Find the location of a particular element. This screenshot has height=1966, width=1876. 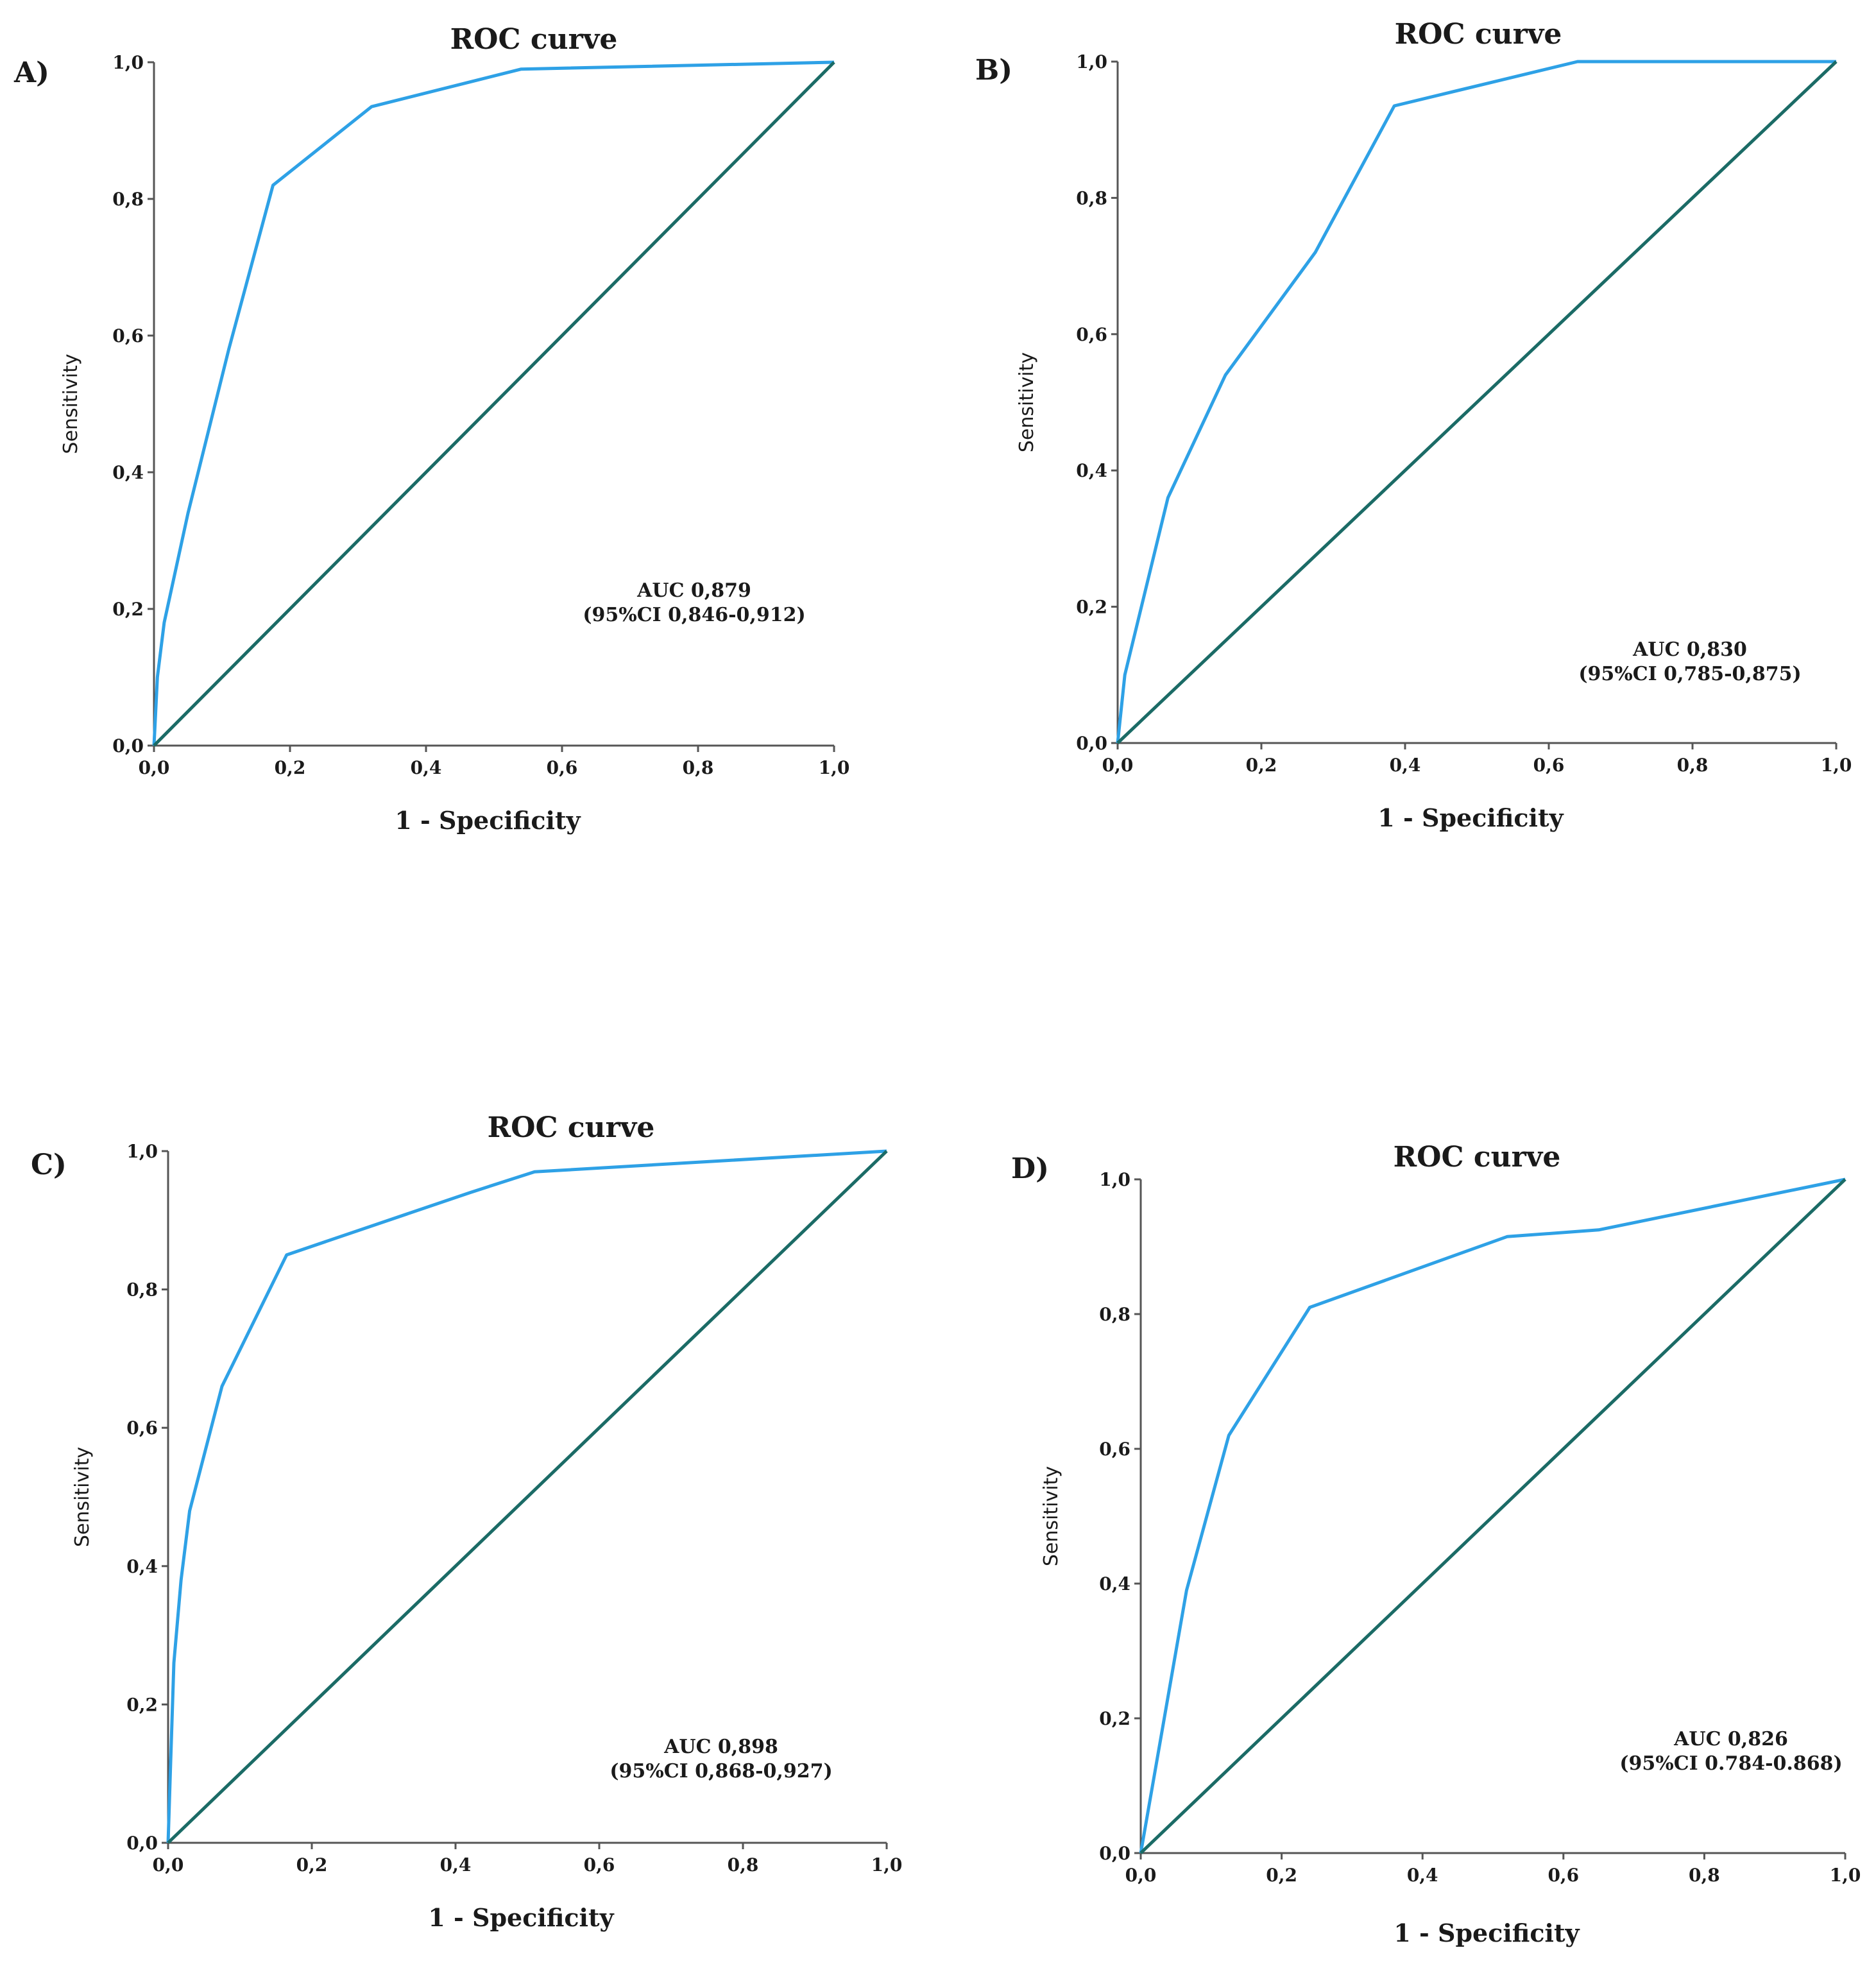

auc-value: AUC 0,898 is located at coordinates (720, 1747).